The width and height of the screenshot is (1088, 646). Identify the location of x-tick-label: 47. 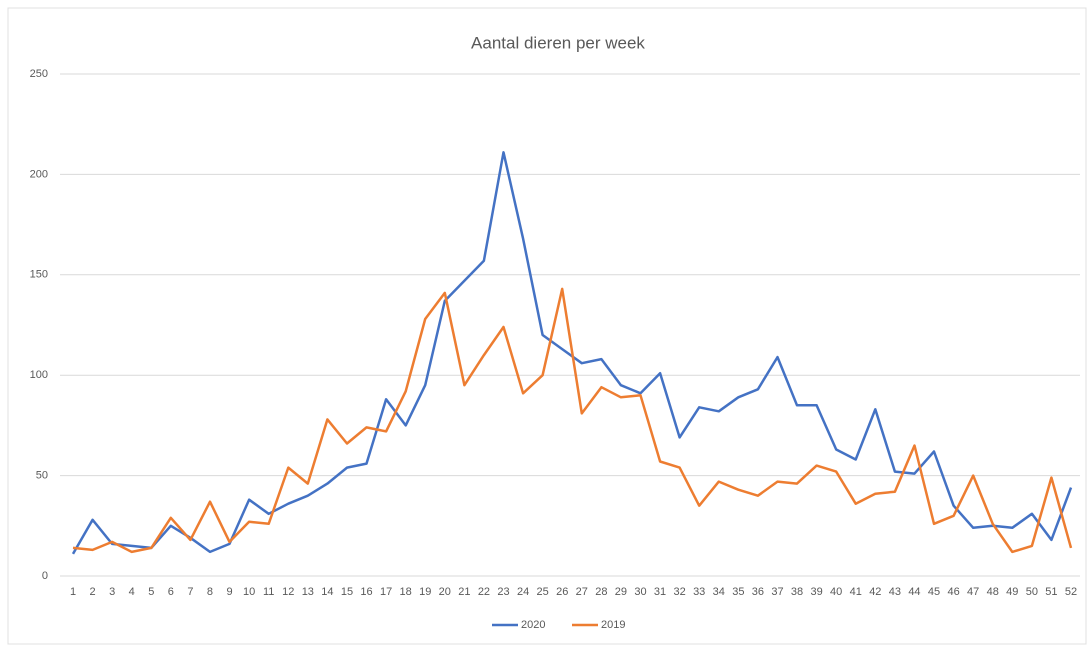
(973, 592).